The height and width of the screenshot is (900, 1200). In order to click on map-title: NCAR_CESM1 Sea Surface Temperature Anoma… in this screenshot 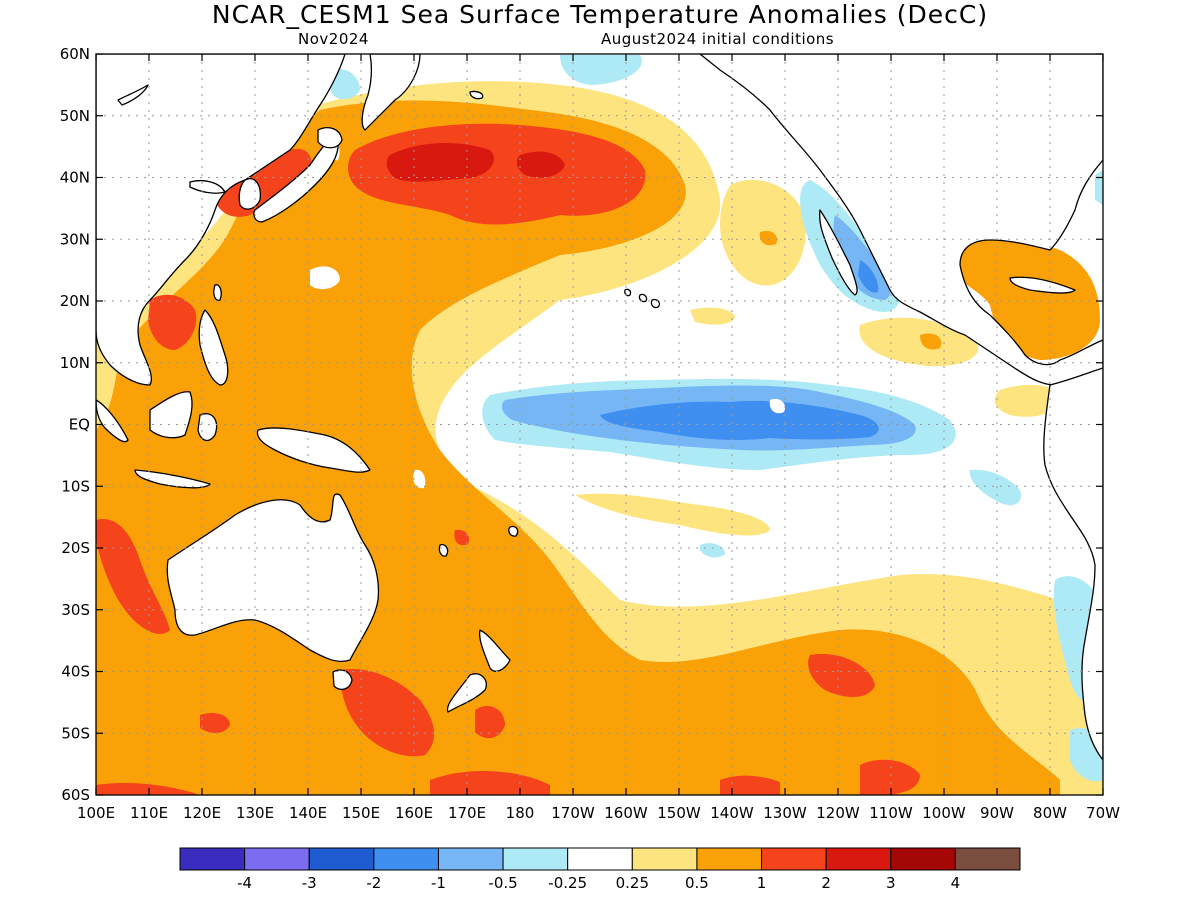, I will do `click(600, 14)`.